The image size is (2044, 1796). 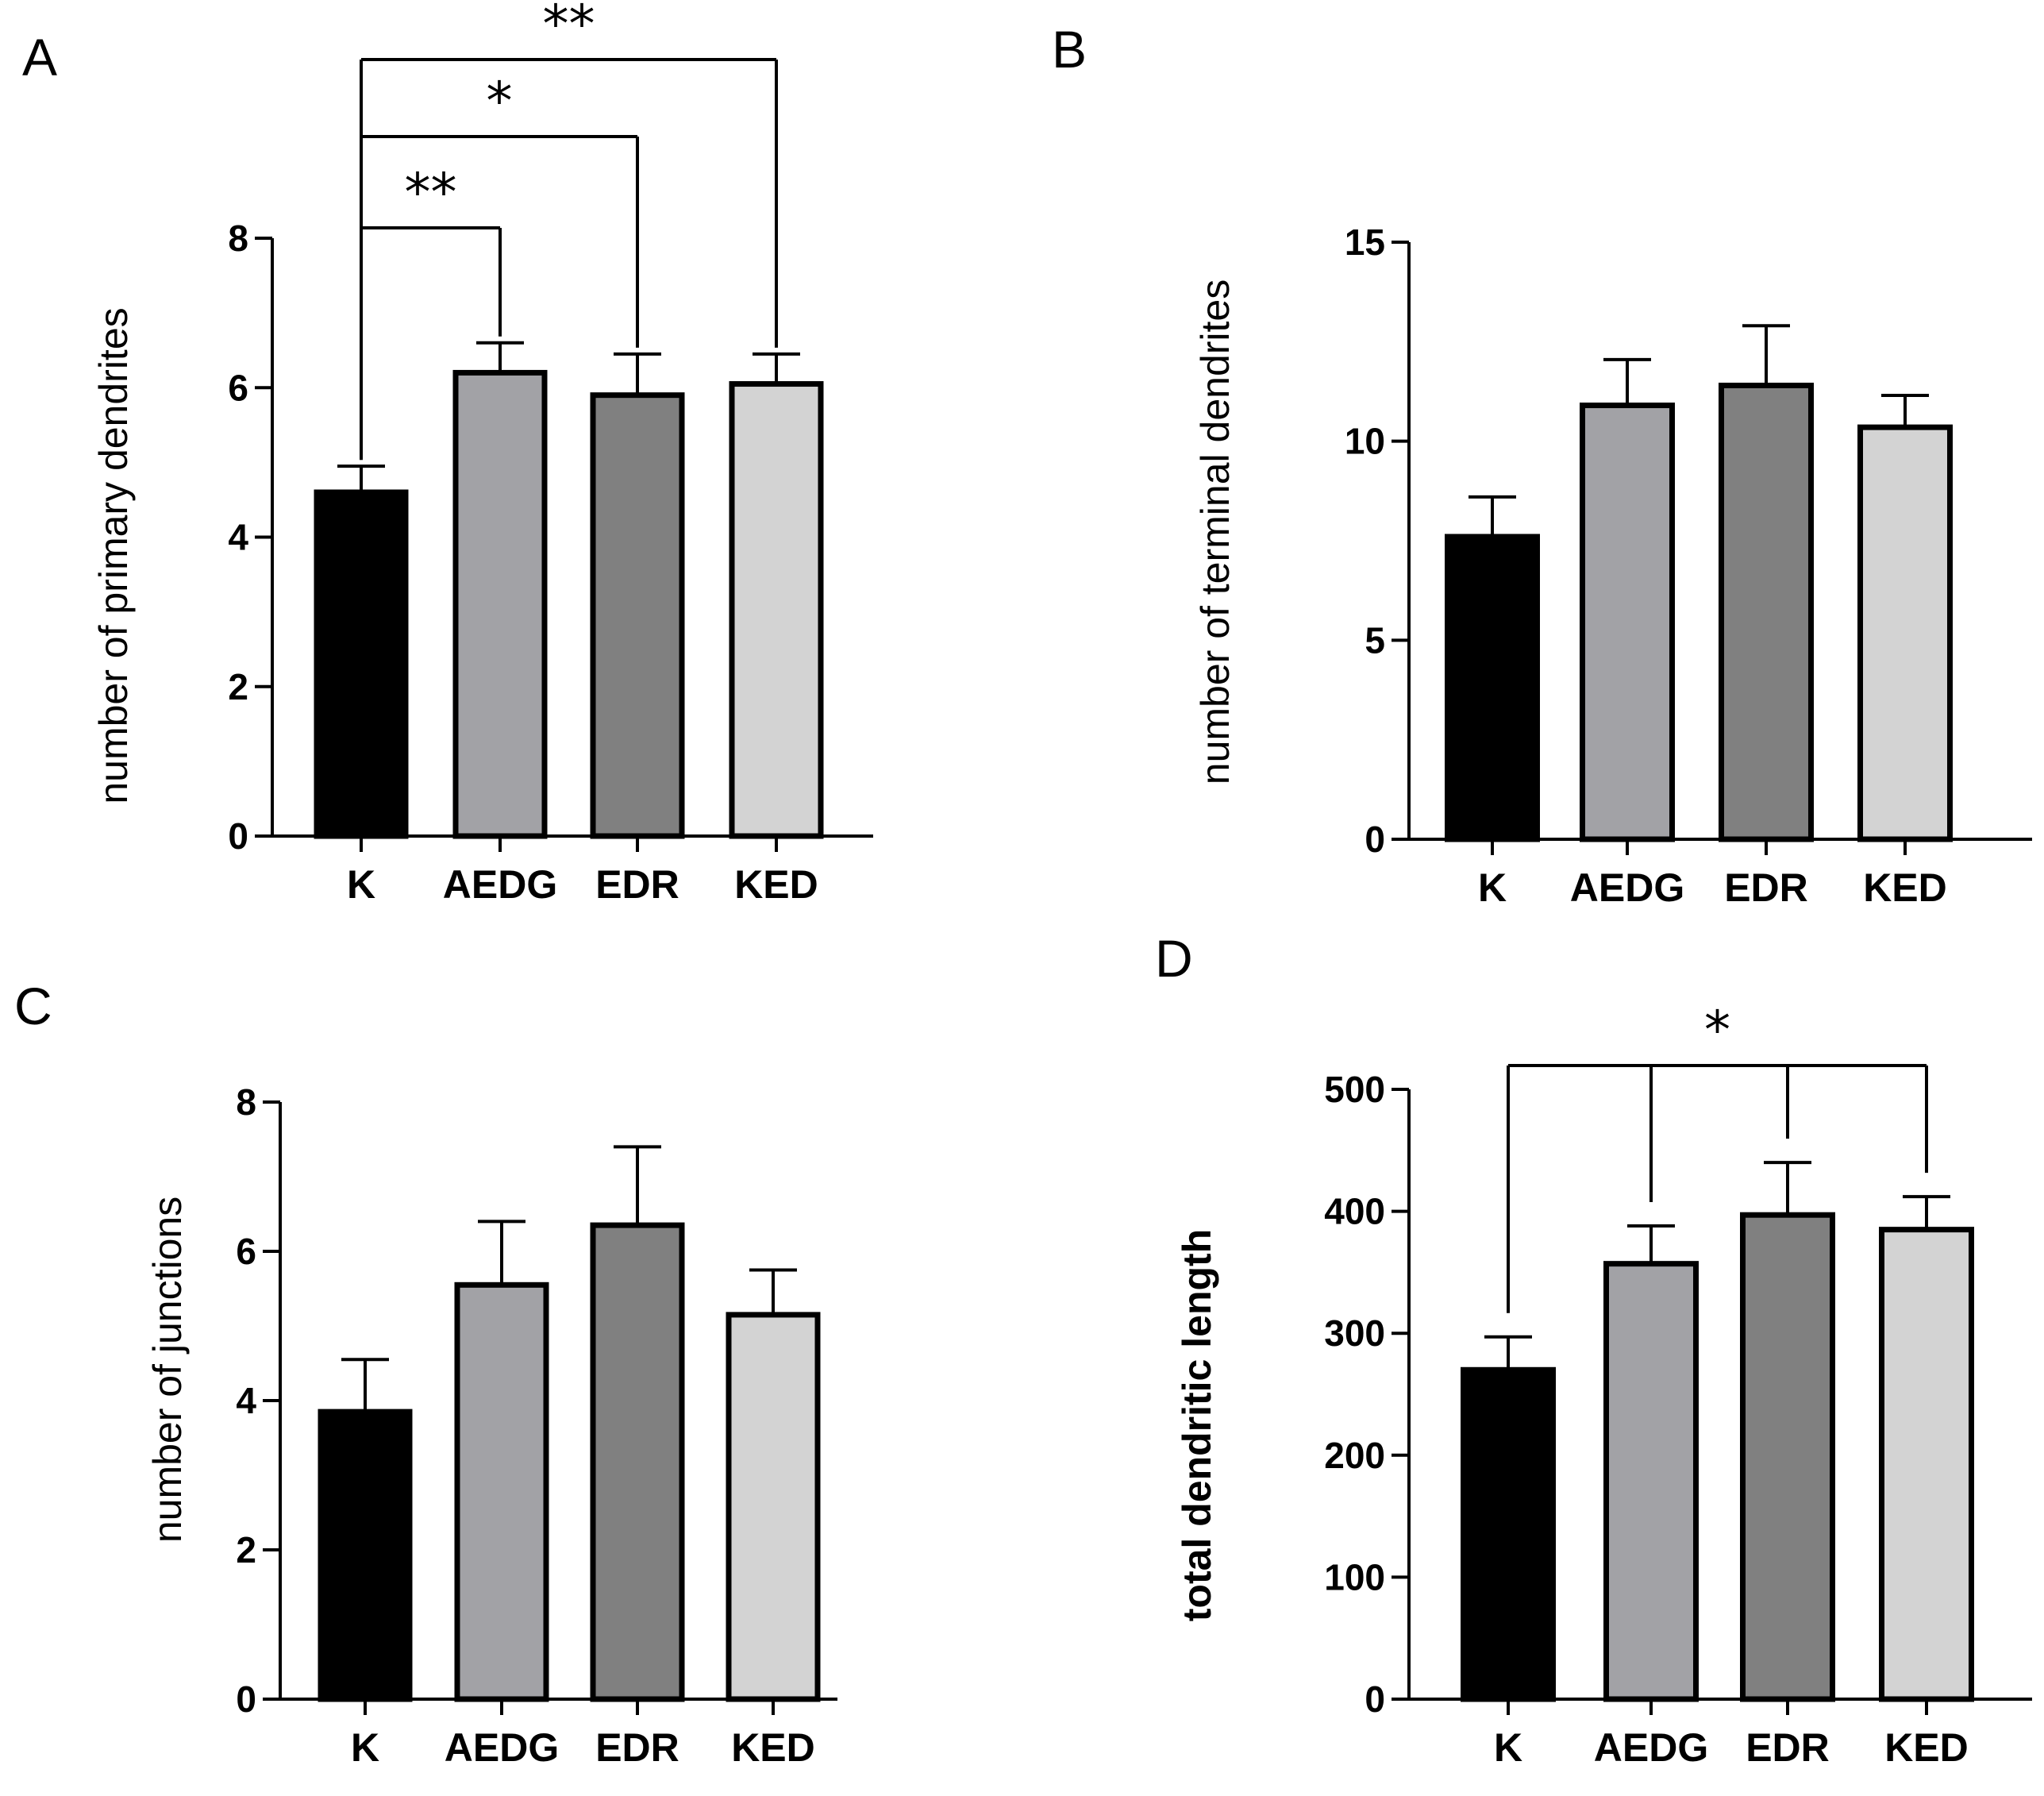 What do you see at coordinates (1354, 1089) in the screenshot?
I see `y-tick-label: 500` at bounding box center [1354, 1089].